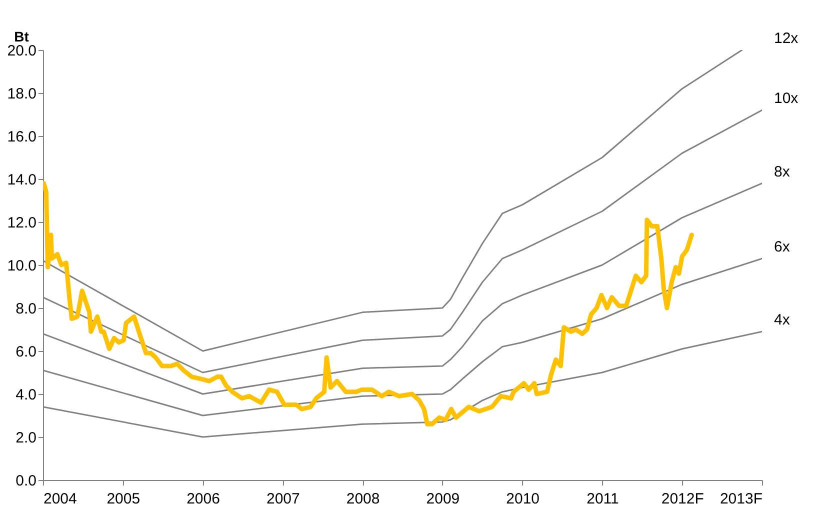 The image size is (828, 508). What do you see at coordinates (782, 171) in the screenshot?
I see `series-label: 8x` at bounding box center [782, 171].